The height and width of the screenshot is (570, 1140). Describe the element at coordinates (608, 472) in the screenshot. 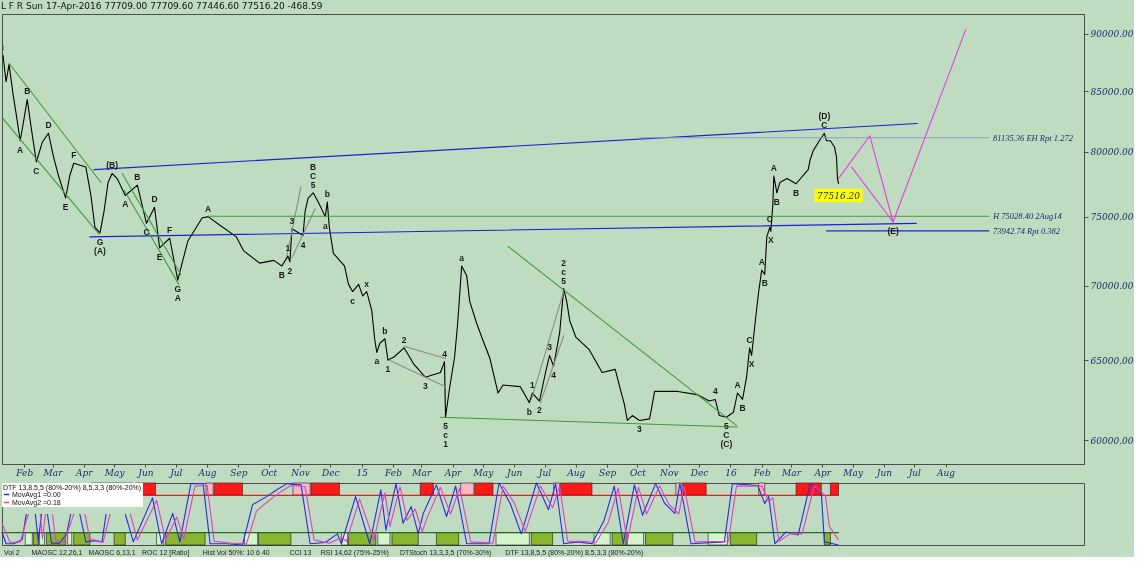

I see `x-tick-label: Sep` at that location.